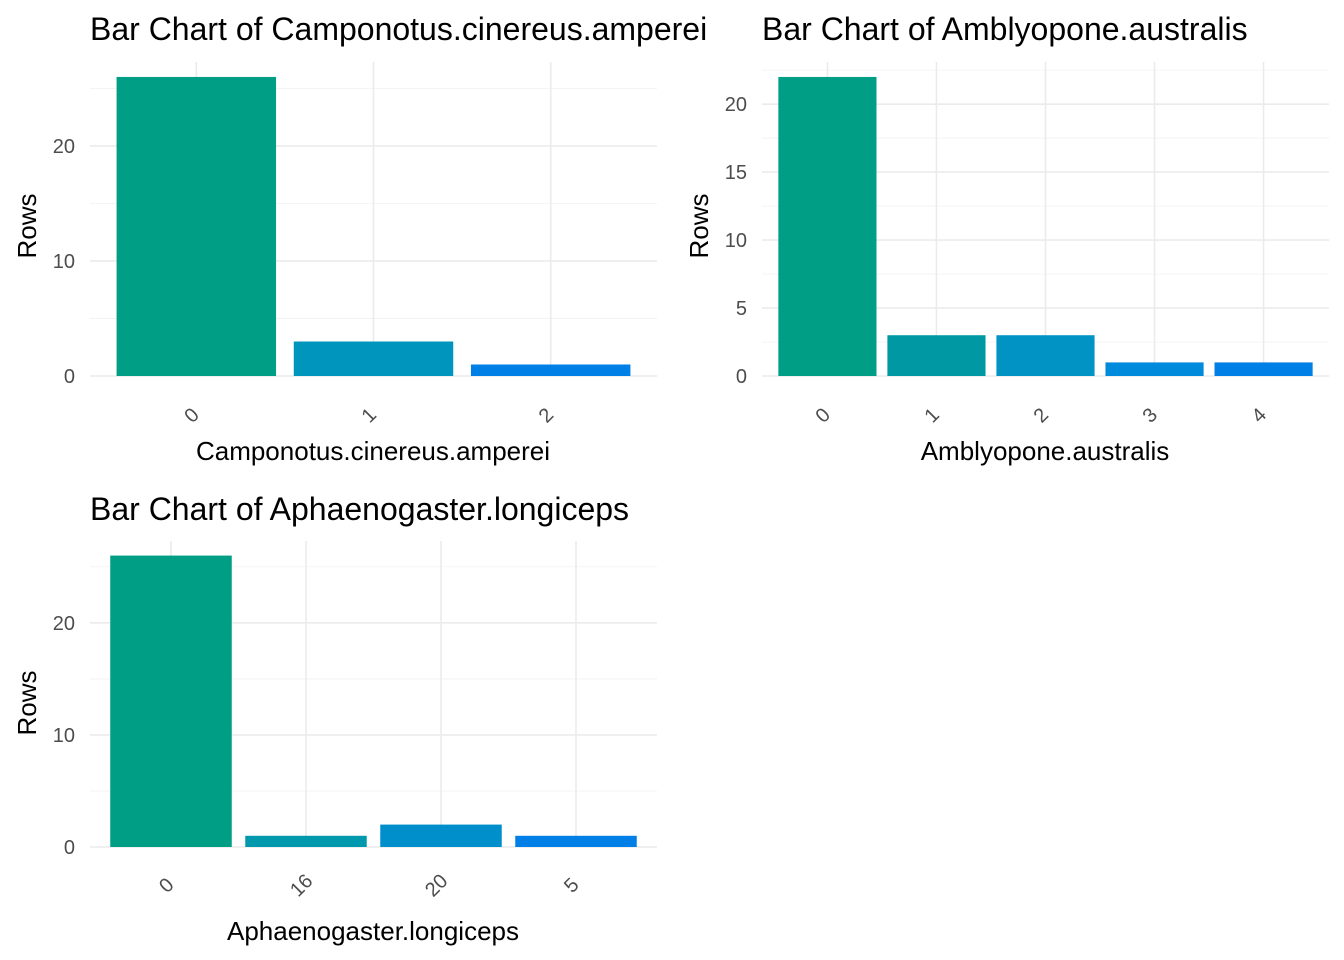 This screenshot has height=960, width=1344. I want to click on chart-title: Bar Chart of Amblyopone.australis, so click(1005, 29).